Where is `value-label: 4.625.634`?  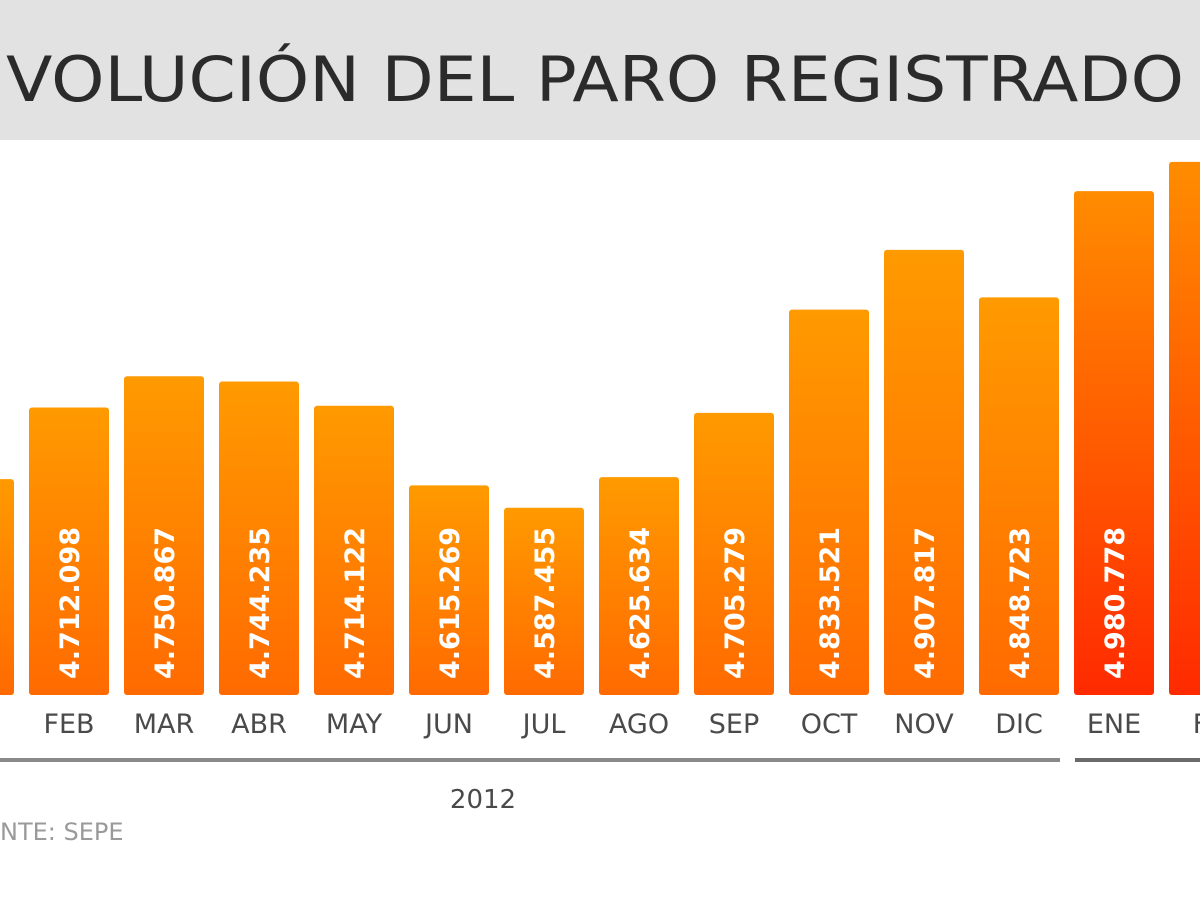
value-label: 4.625.634 is located at coordinates (640, 603).